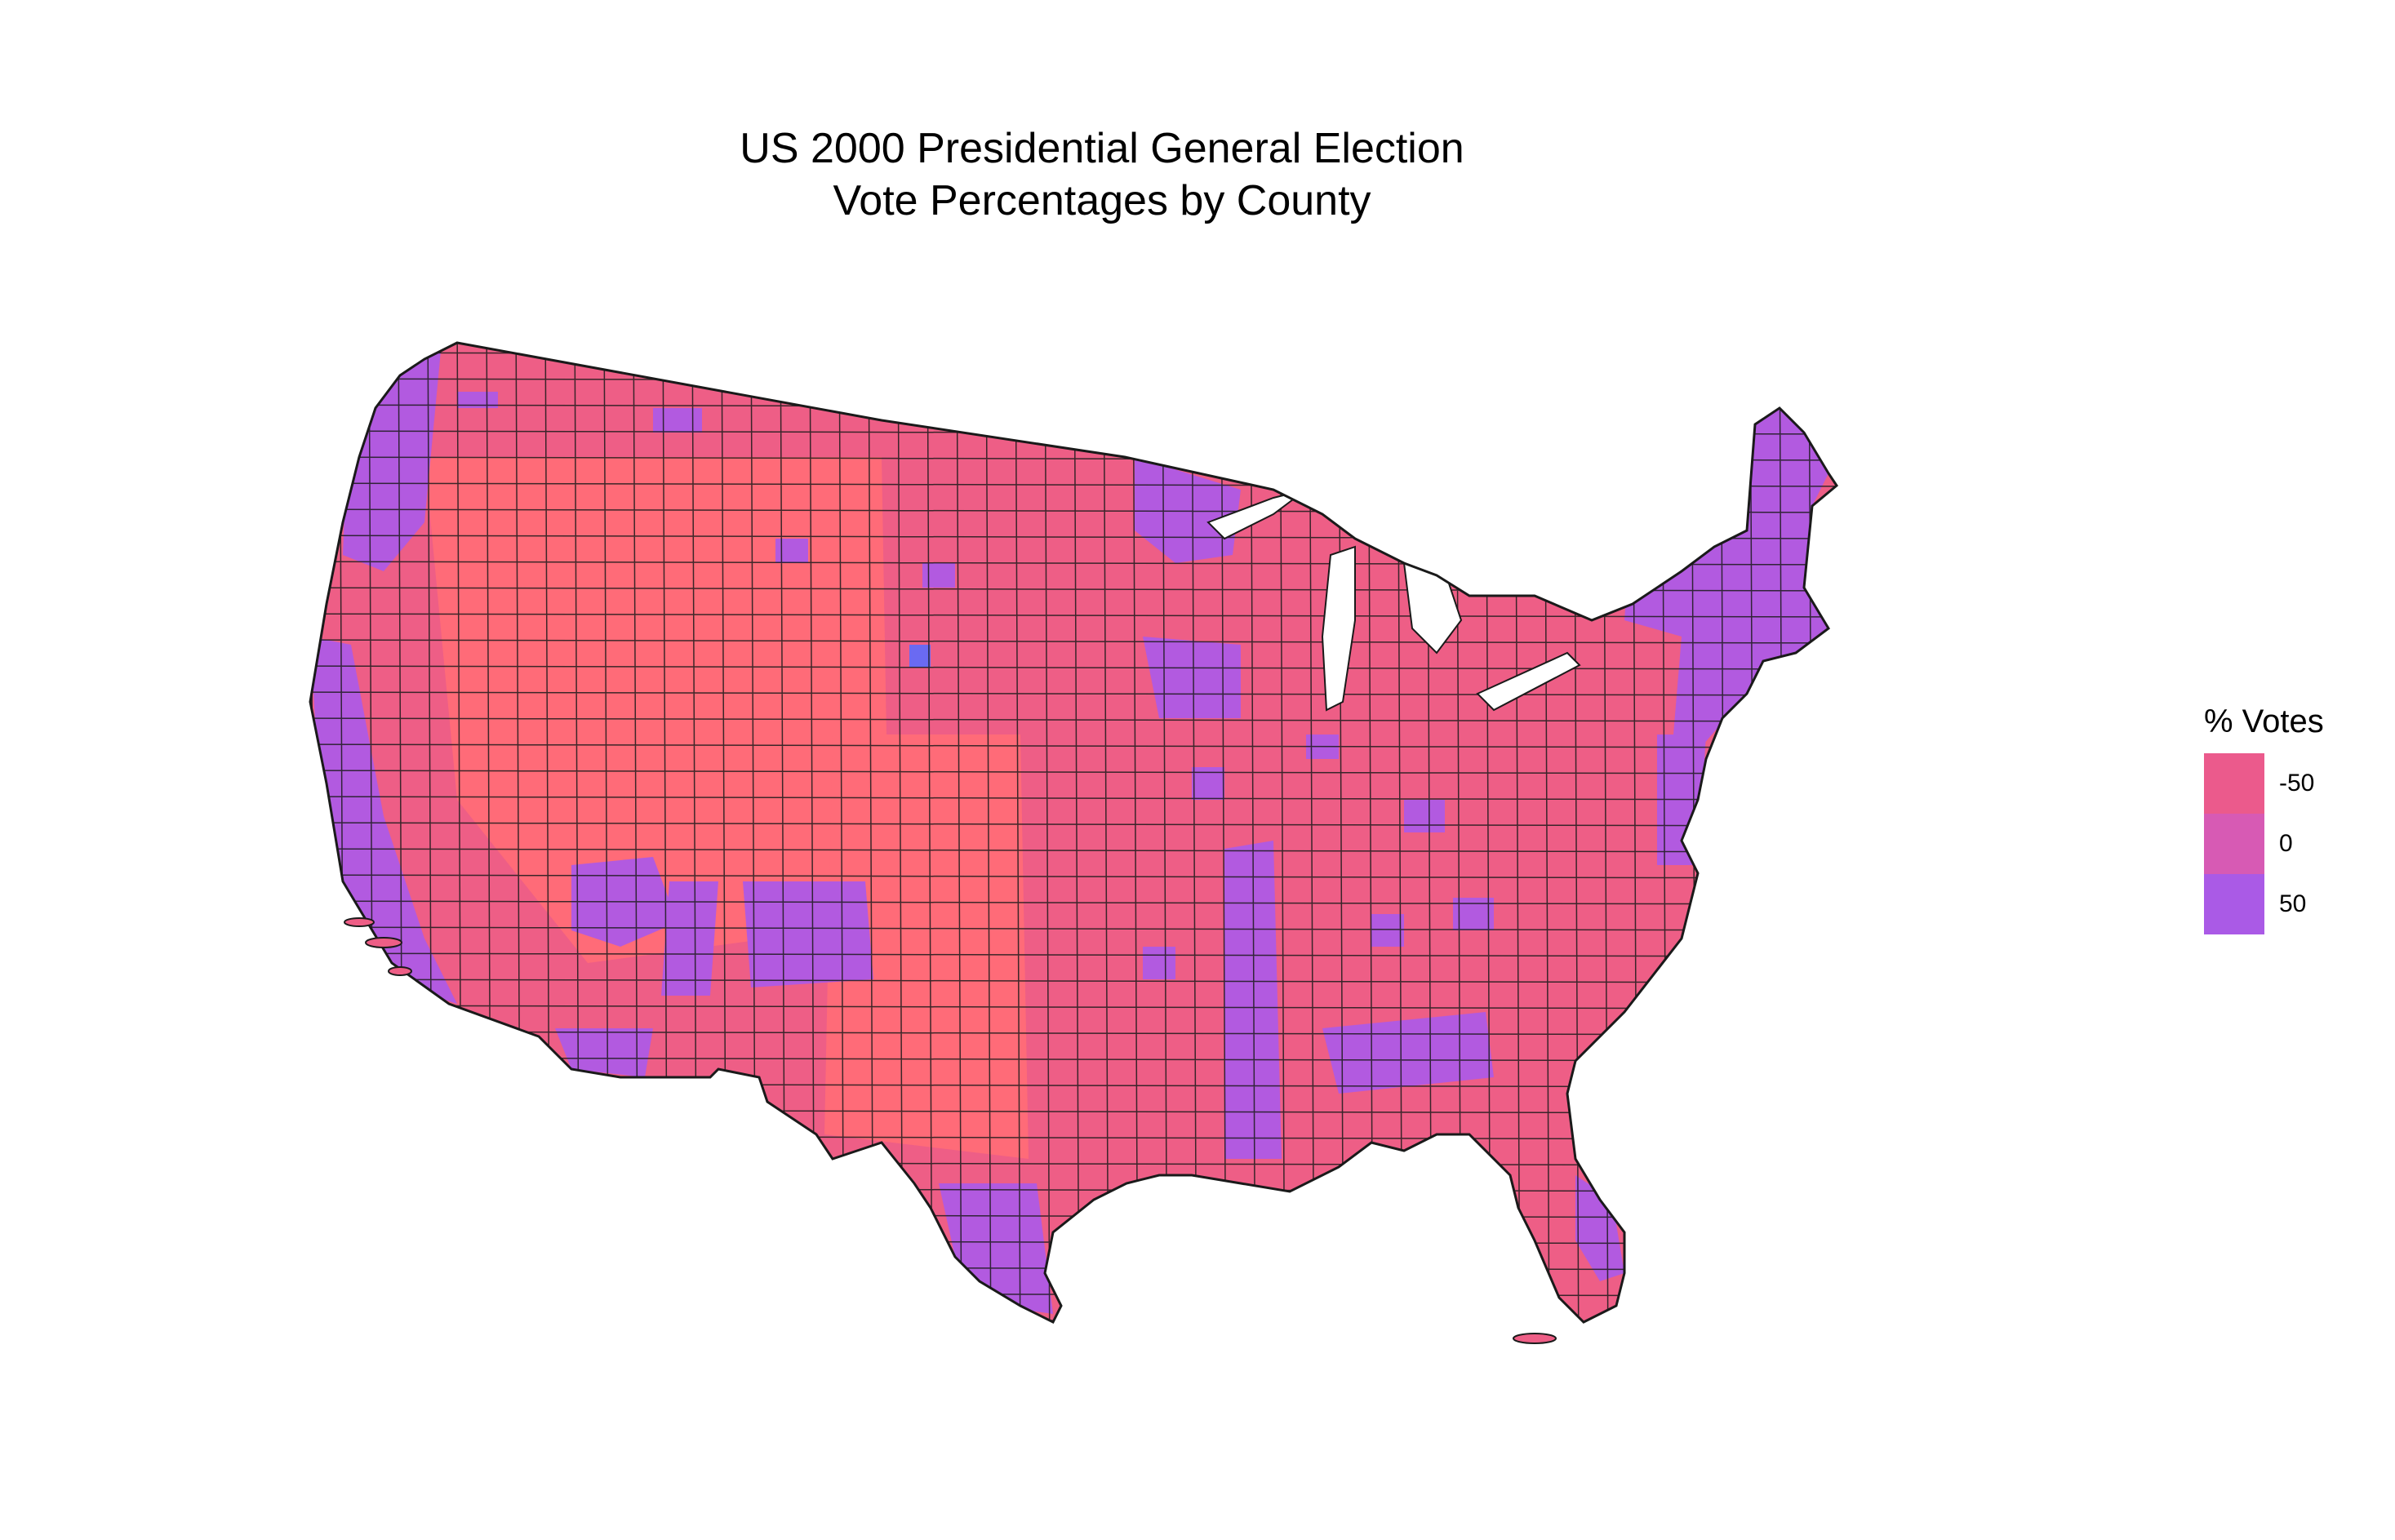 The width and height of the screenshot is (2395, 1540). I want to click on legend-label-minus-50: -50, so click(2297, 783).